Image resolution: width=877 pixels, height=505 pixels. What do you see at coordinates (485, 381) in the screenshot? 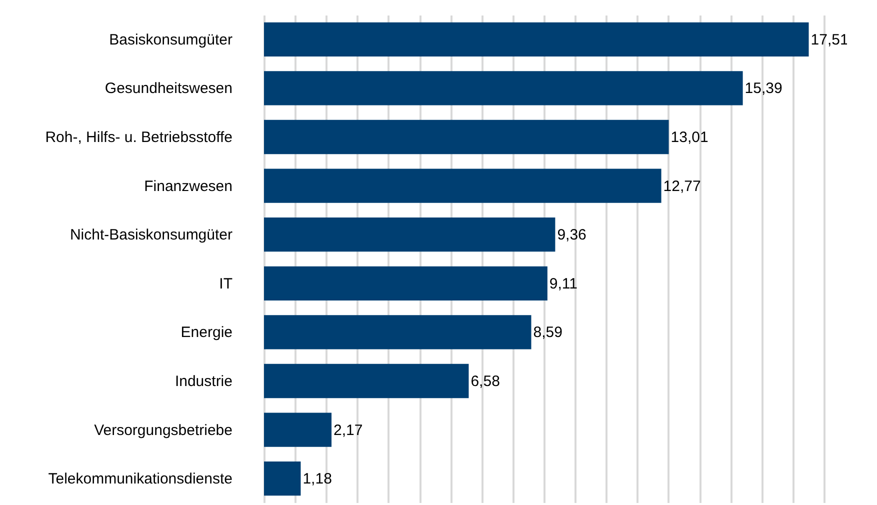
I see `data-label: 6,58` at bounding box center [485, 381].